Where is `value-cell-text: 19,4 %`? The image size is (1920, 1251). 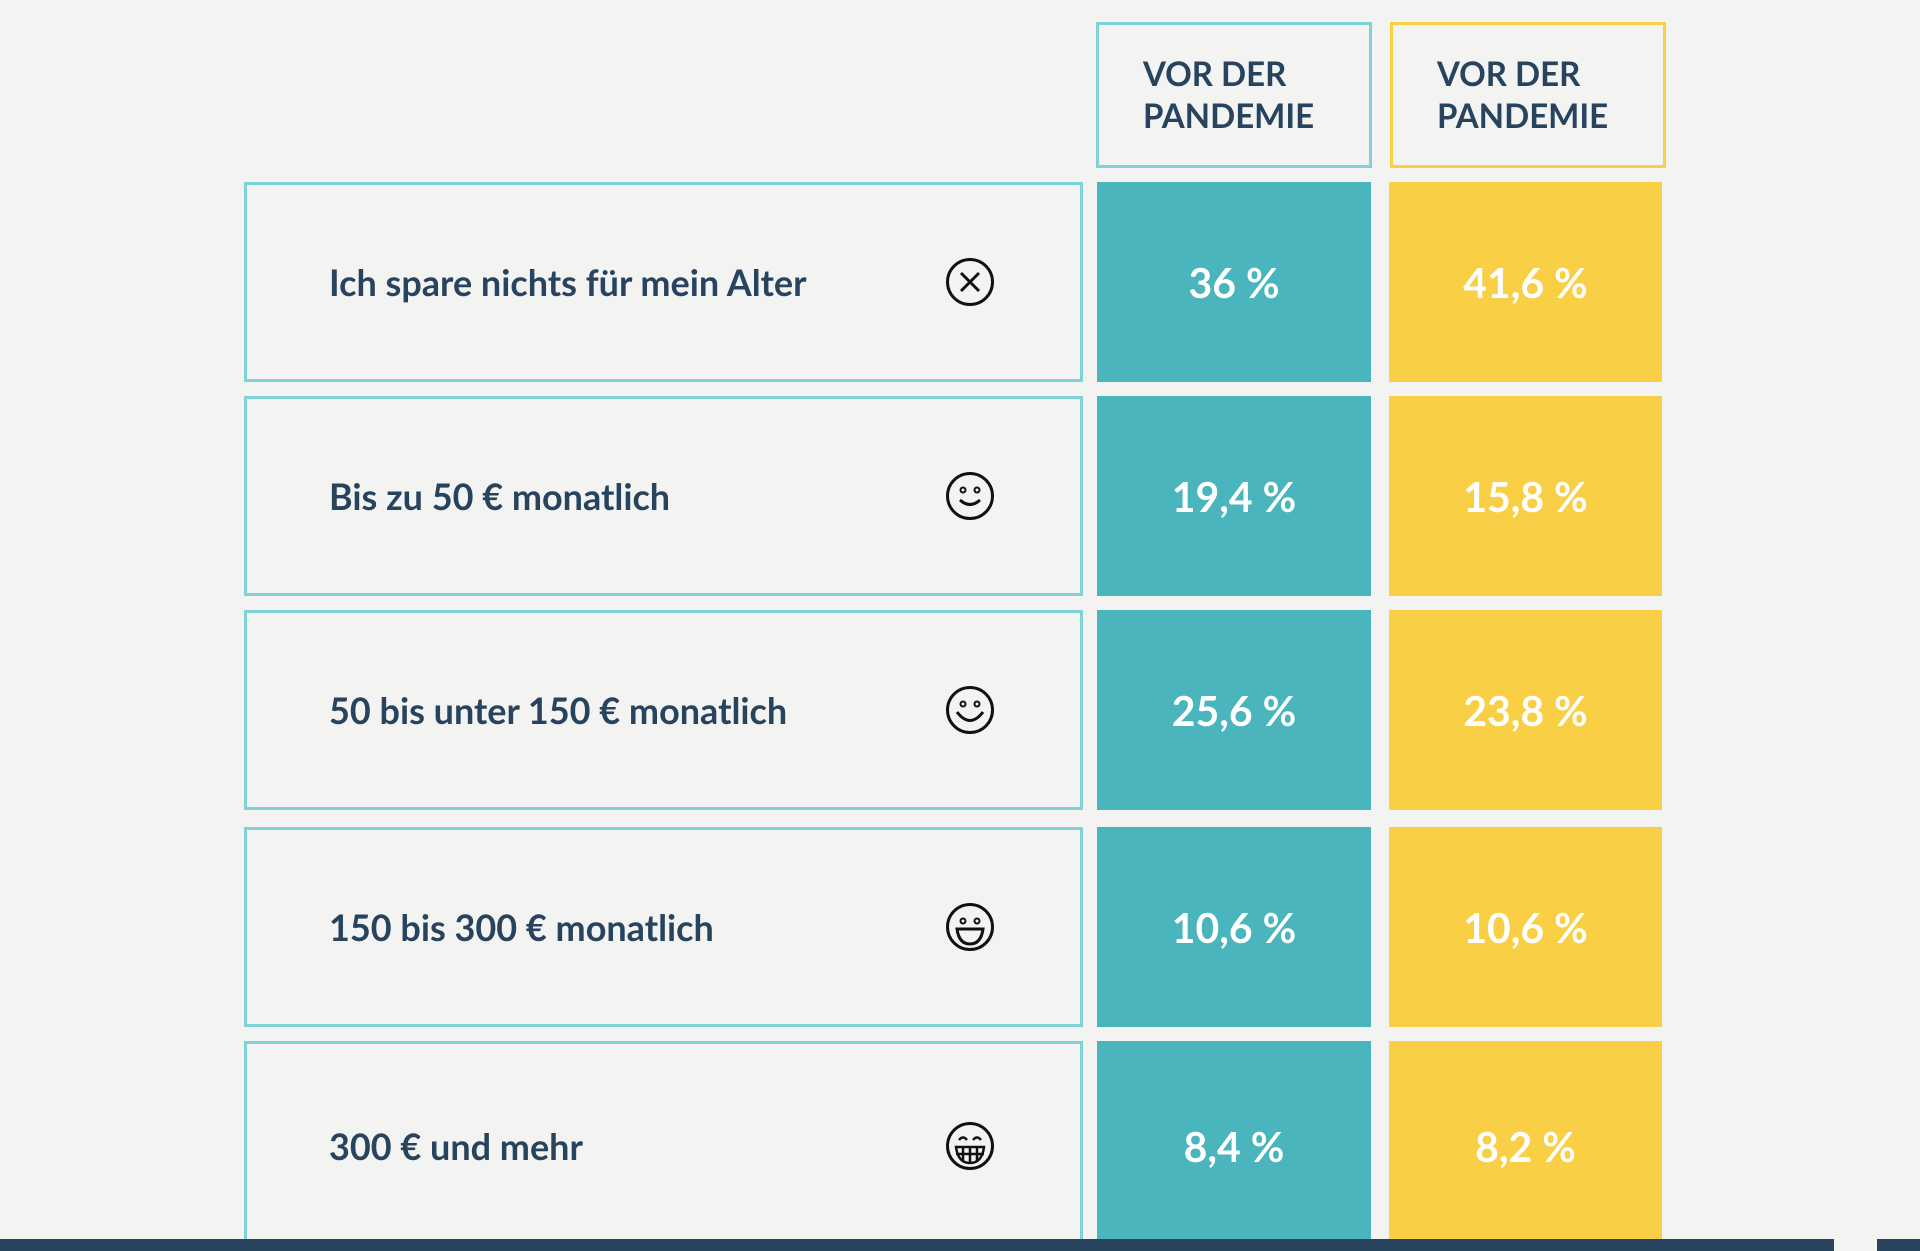 value-cell-text: 19,4 % is located at coordinates (1234, 496).